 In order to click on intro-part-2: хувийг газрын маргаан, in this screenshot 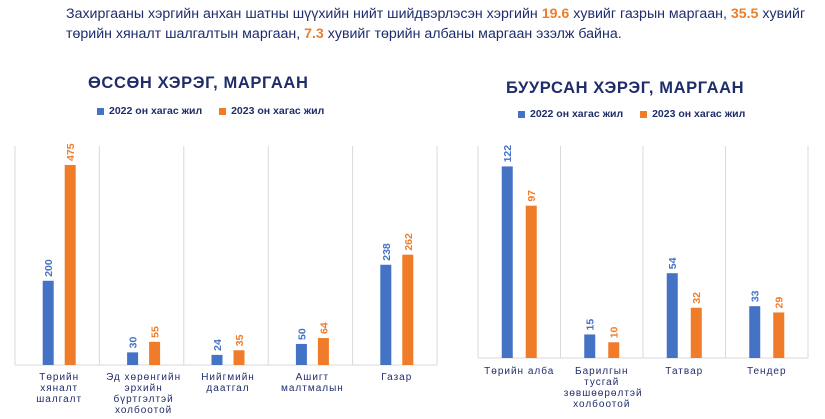, I will do `click(650, 14)`.